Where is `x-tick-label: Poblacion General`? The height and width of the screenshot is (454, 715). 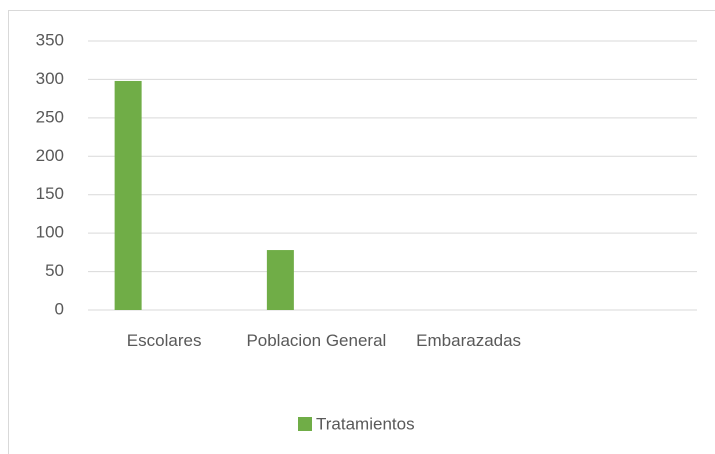 x-tick-label: Poblacion General is located at coordinates (316, 340).